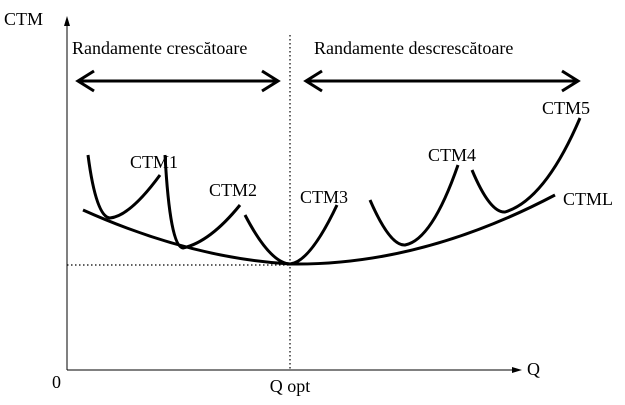 The image size is (625, 405). I want to click on q-opt-label: Q opt, so click(290, 386).